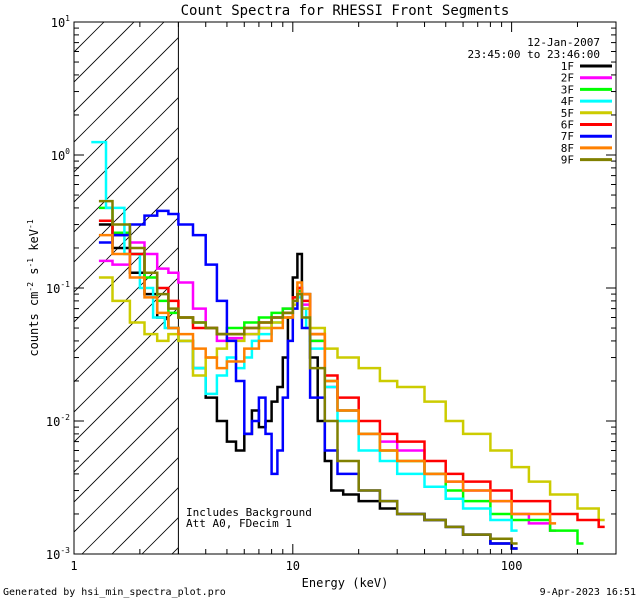 The width and height of the screenshot is (640, 600). Describe the element at coordinates (567, 101) in the screenshot. I see `legend-label-4f: 4F` at that location.